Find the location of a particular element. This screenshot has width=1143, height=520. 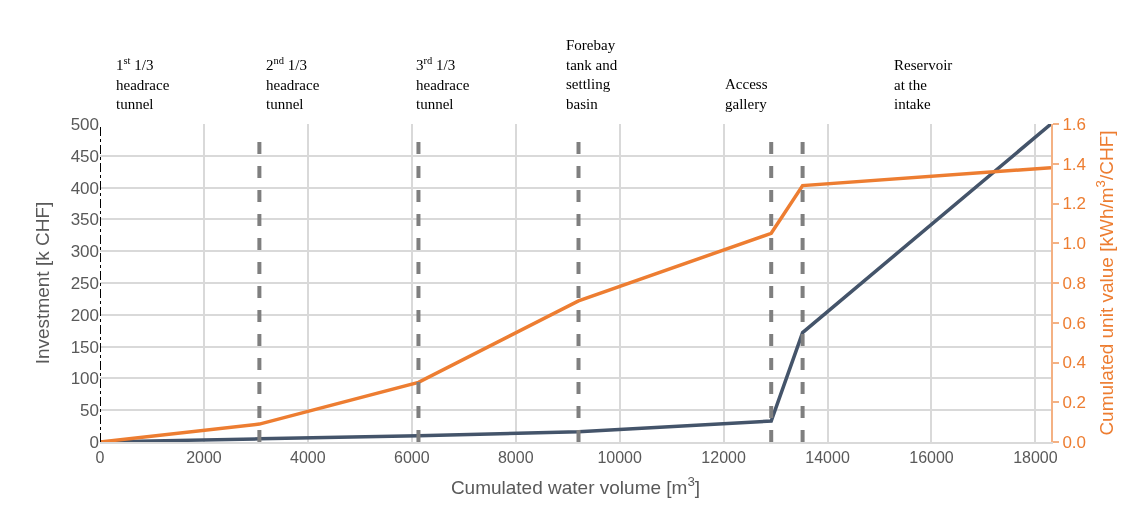

x-axis-title: Cumulated water volume [m$^{3}$] is located at coordinates (575, 485).